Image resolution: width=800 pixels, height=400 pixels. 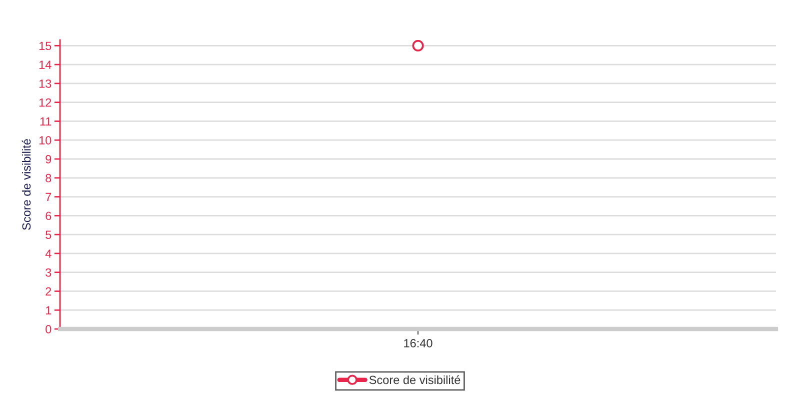 I want to click on y-tick-label: 3, so click(x=49, y=272).